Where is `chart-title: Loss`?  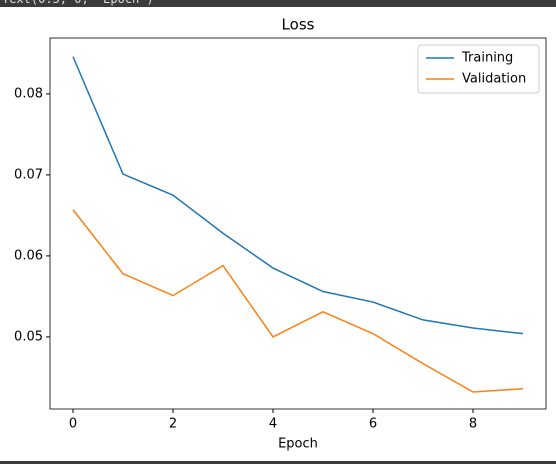 chart-title: Loss is located at coordinates (298, 25).